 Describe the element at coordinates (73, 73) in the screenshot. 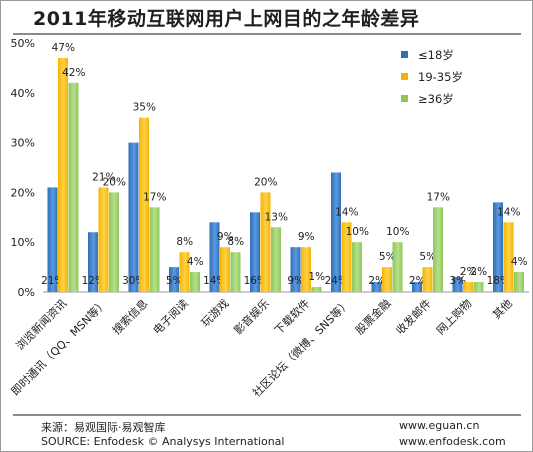

I see `data-label: 42%` at that location.